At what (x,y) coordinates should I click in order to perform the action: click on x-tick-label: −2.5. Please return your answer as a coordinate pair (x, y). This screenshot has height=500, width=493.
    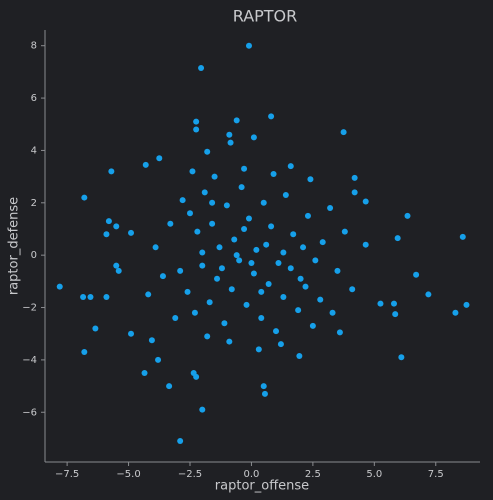
    Looking at the image, I should click on (190, 474).